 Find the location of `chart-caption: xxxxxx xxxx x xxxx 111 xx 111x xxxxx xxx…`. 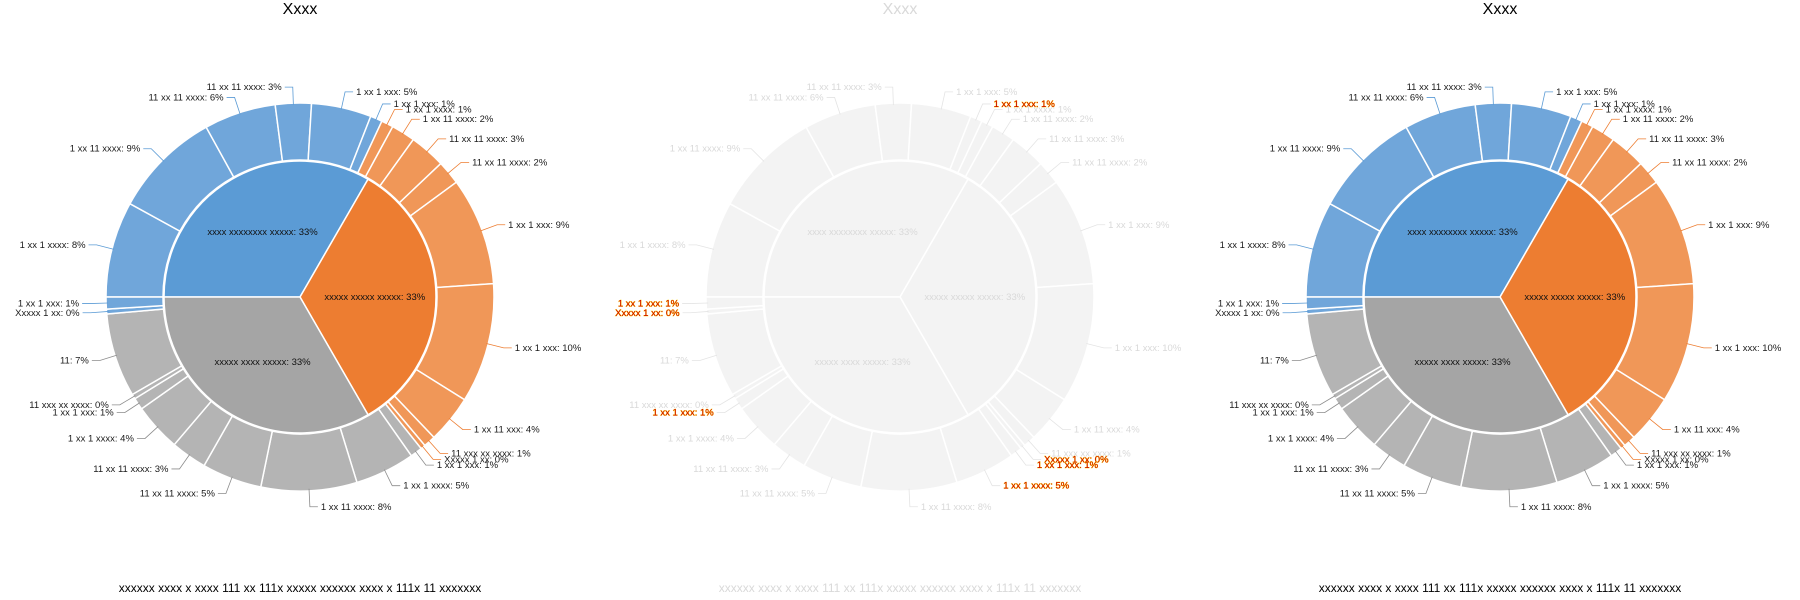

chart-caption: xxxxxx xxxx x xxxx 111 xx 111x xxxxx xxx… is located at coordinates (300, 588).